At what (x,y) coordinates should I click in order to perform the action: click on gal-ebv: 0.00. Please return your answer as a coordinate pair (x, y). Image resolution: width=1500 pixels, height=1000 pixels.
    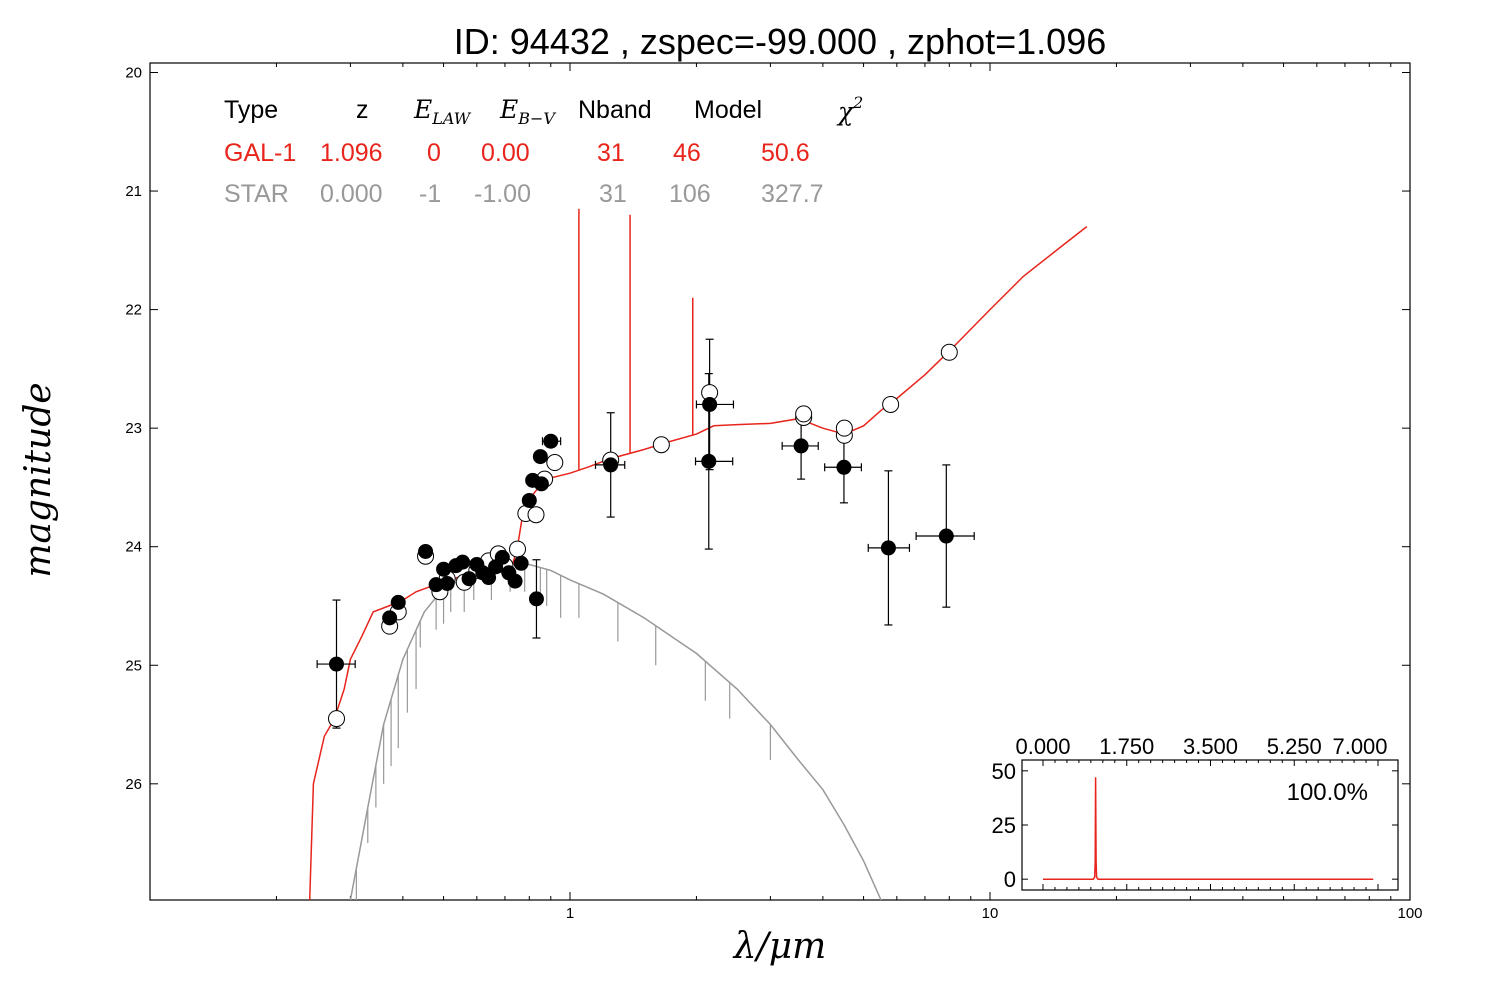
    Looking at the image, I should click on (505, 153).